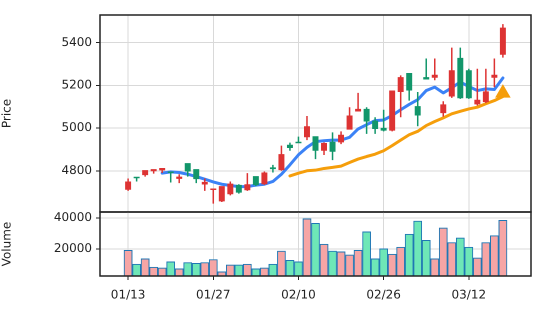  What do you see at coordinates (7, 244) in the screenshot?
I see `y-axis-title: Volume` at bounding box center [7, 244].